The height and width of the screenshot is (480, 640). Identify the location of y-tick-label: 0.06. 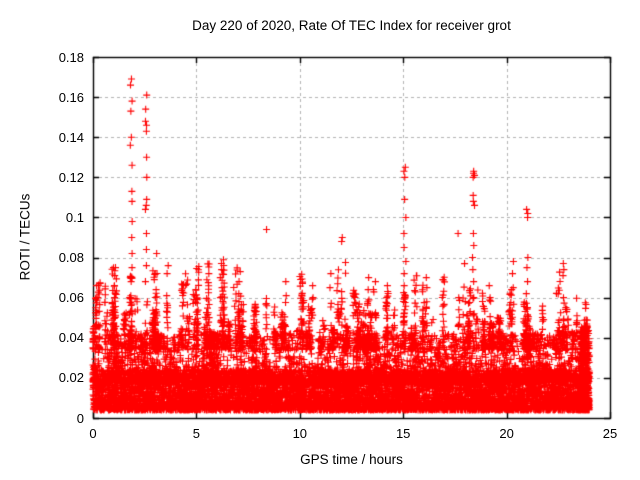
(71, 298).